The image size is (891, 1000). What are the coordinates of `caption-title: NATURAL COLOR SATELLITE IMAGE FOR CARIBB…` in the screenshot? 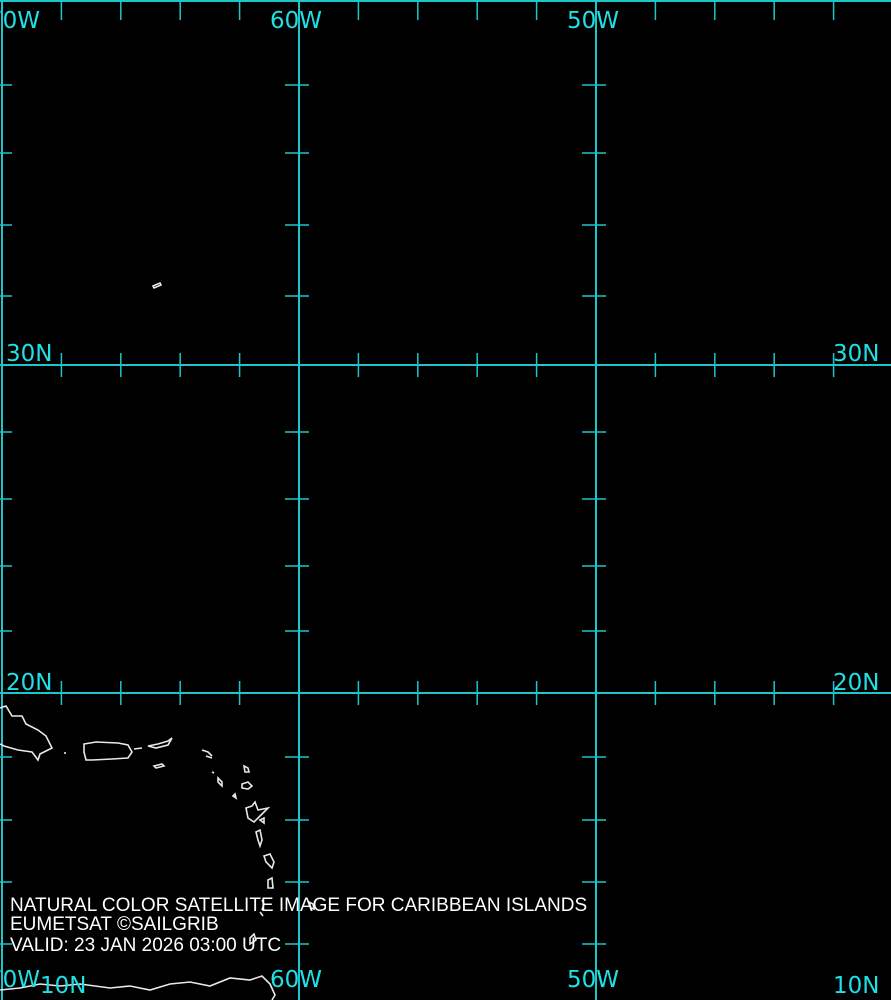 It's located at (299, 905).